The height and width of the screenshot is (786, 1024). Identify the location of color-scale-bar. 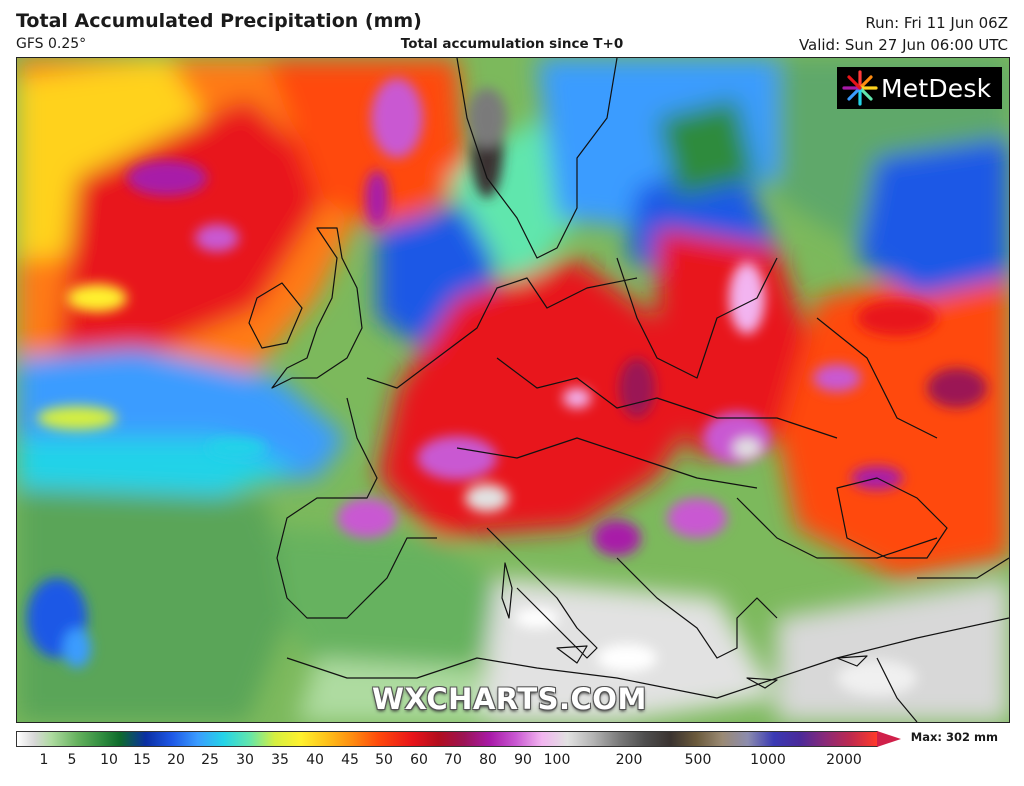
(447, 739).